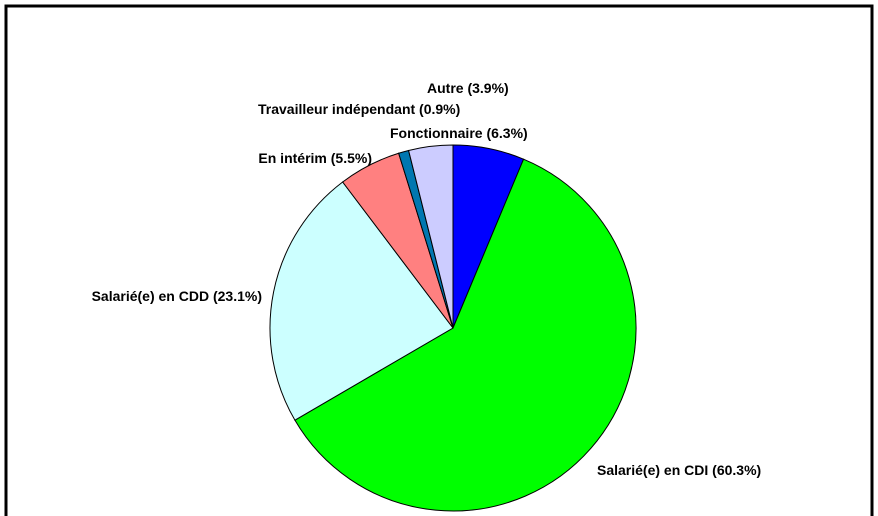 Image resolution: width=878 pixels, height=516 pixels. I want to click on slice-label-name: Autre, so click(445, 88).